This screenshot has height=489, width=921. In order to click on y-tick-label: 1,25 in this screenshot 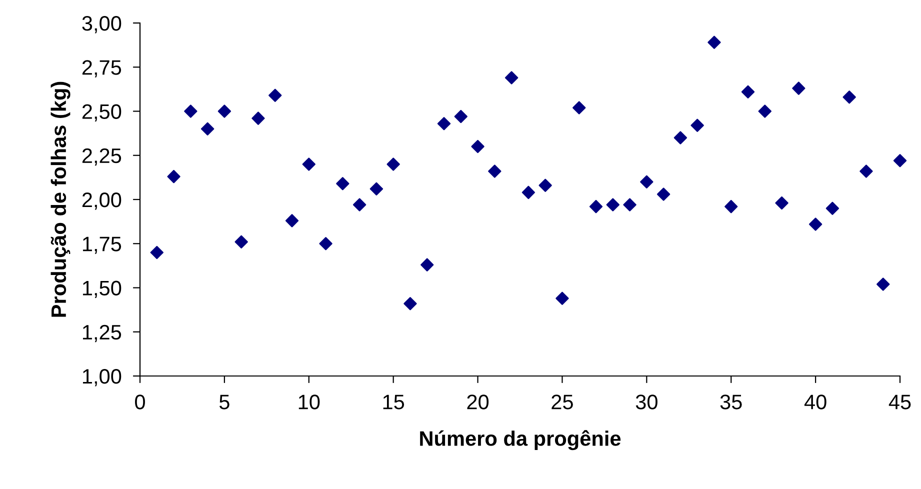, I will do `click(102, 333)`.